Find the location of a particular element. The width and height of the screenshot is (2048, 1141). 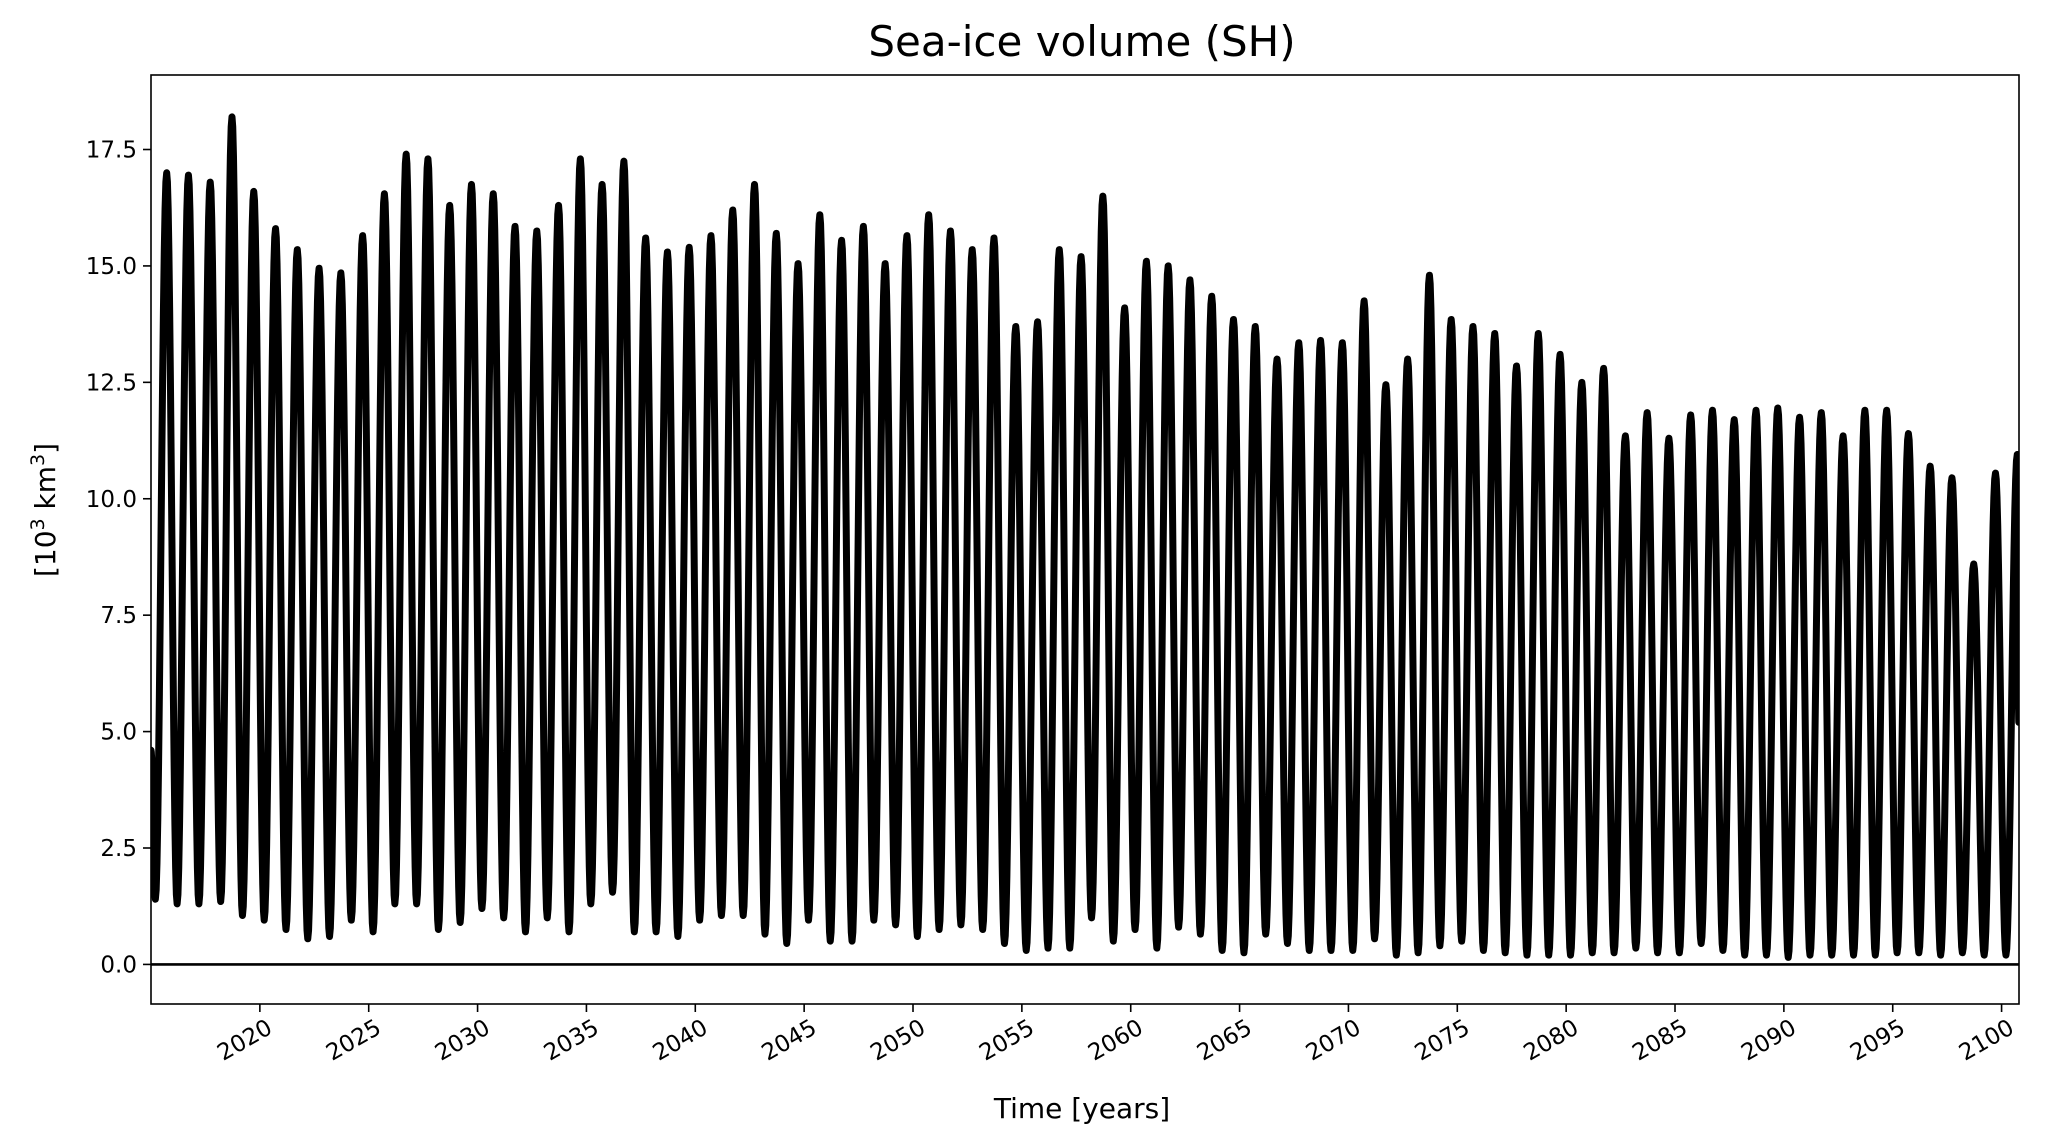

y-axis: 0.0 2.5 5.0 7.5 10.0 12.5 15.0 17.5 is located at coordinates (118, 558).